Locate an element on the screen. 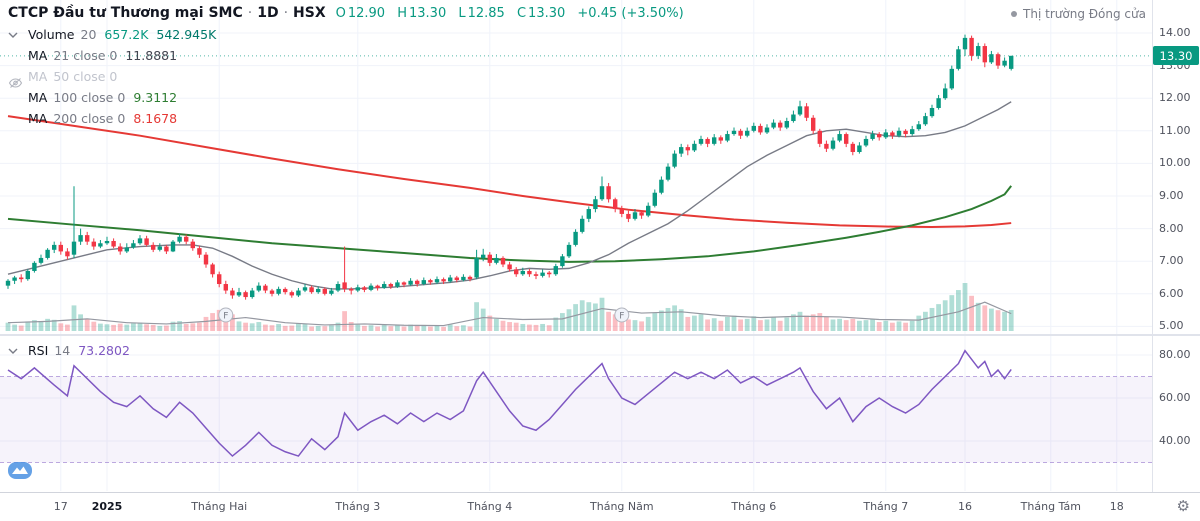  market-closed-dot-icon is located at coordinates (1014, 14).